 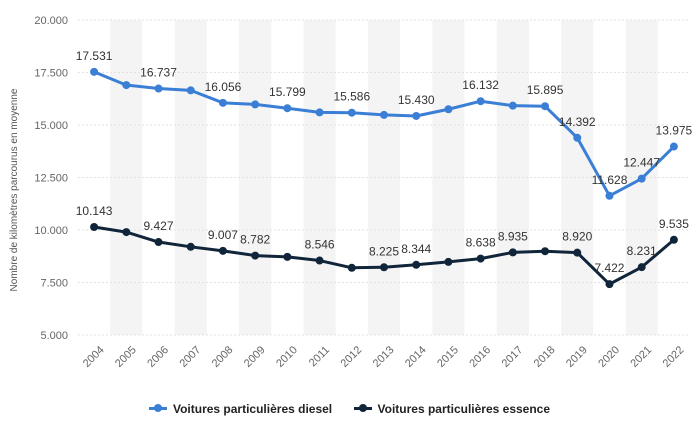 What do you see at coordinates (641, 357) in the screenshot?
I see `x-tick-label: 2021` at bounding box center [641, 357].